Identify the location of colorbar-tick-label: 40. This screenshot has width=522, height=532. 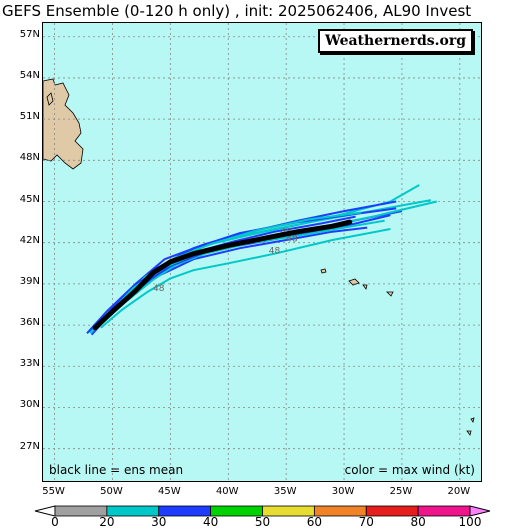
(210, 522).